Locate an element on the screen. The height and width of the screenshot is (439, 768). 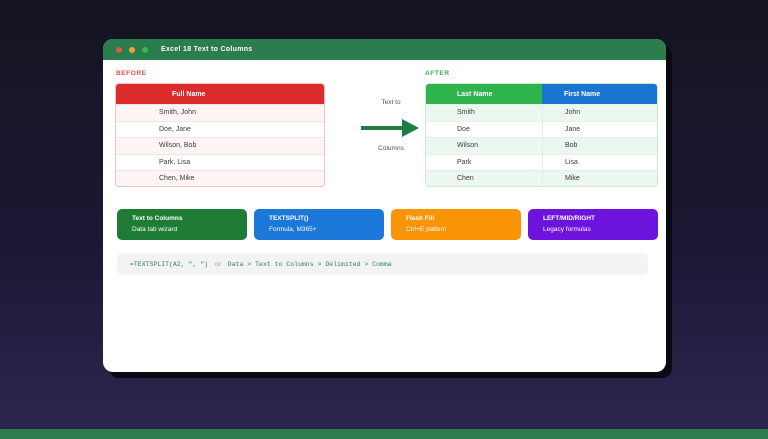
after-table-header-row: Last Name First Name is located at coordinates (541, 94).